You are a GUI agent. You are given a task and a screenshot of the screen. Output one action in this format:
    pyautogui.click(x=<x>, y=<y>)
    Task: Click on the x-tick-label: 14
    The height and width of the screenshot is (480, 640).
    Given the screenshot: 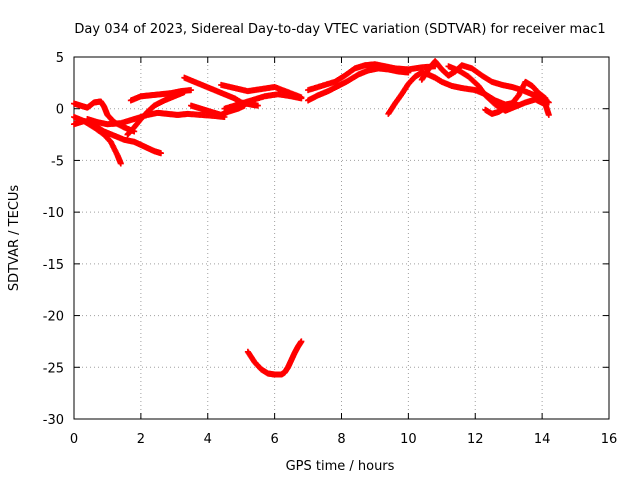 What is the action you would take?
    pyautogui.click(x=542, y=439)
    